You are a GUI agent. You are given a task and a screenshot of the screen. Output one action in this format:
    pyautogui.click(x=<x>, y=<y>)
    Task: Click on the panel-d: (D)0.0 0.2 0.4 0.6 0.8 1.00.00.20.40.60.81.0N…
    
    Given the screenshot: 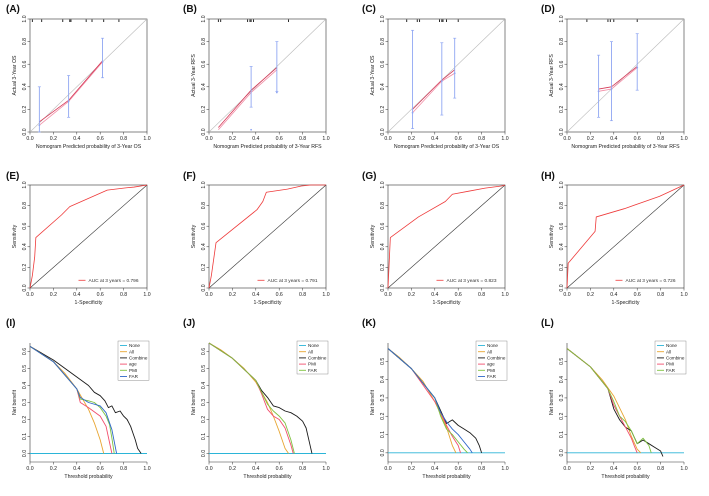 What is the action you would take?
    pyautogui.click(x=614, y=77)
    